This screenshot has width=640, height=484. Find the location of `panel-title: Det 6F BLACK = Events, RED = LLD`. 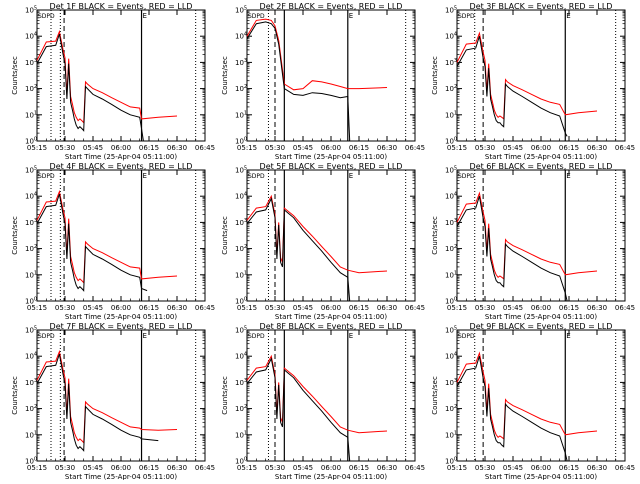

panel-title: Det 6F BLACK = Events, RED = LLD is located at coordinates (541, 166).